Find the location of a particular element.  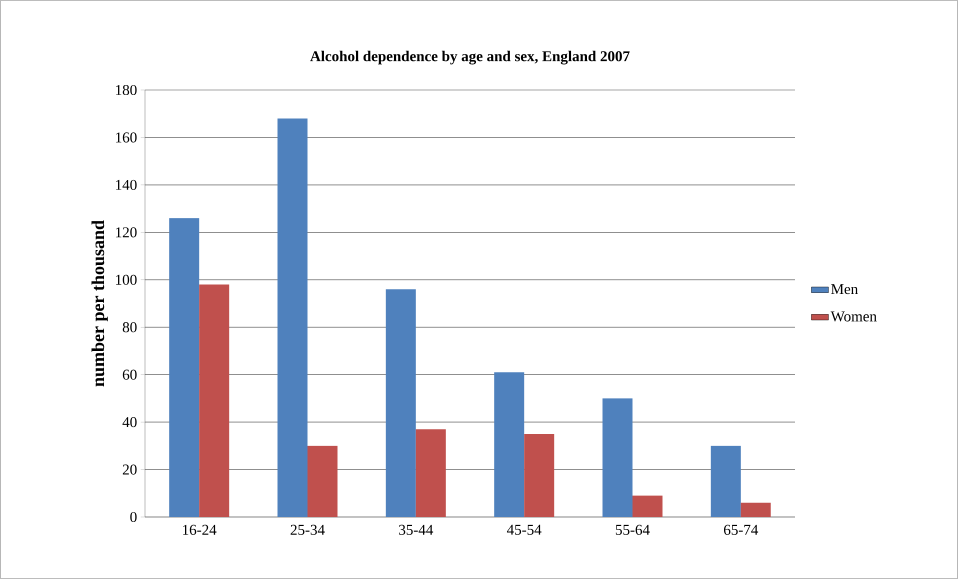

y-tick-label: 120 is located at coordinates (126, 232).